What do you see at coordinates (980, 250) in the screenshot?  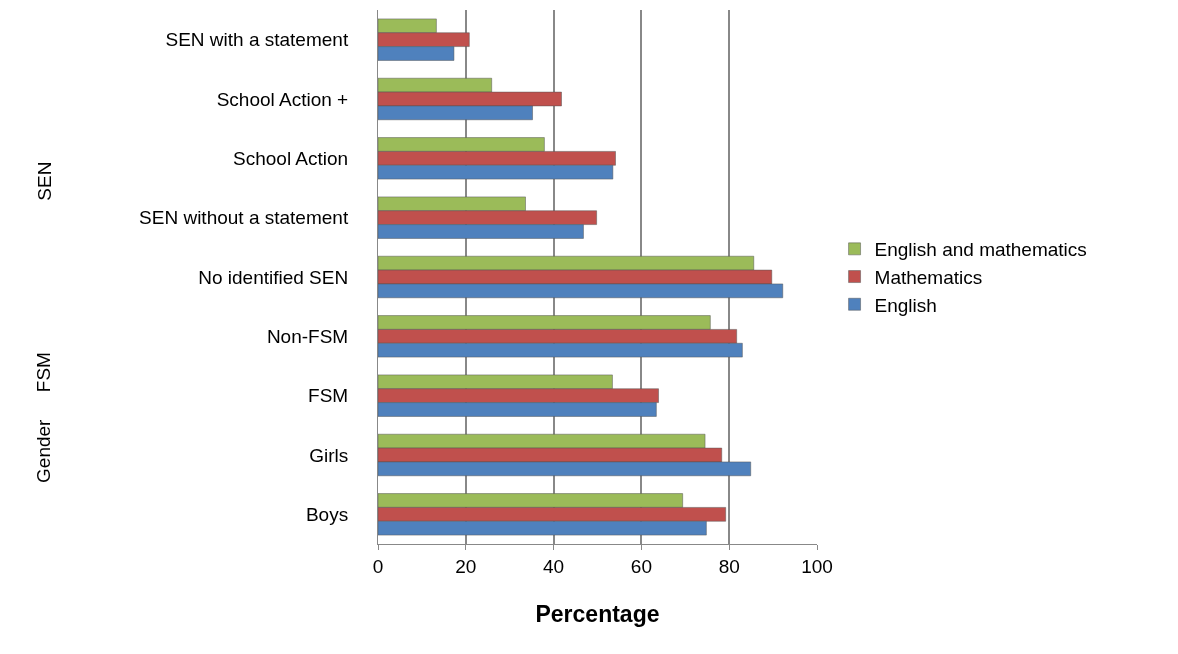 I see `legend-label: English and mathematics` at bounding box center [980, 250].